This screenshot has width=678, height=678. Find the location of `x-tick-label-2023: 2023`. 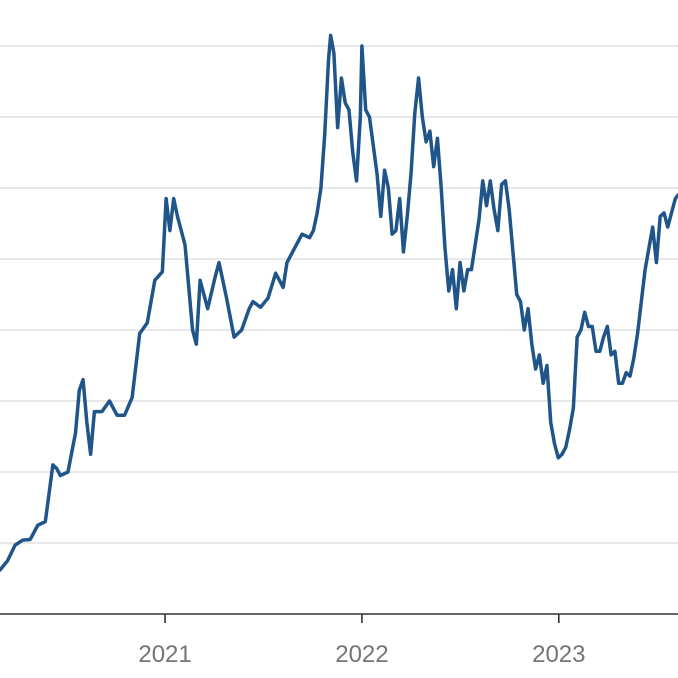

x-tick-label-2023: 2023 is located at coordinates (558, 654).